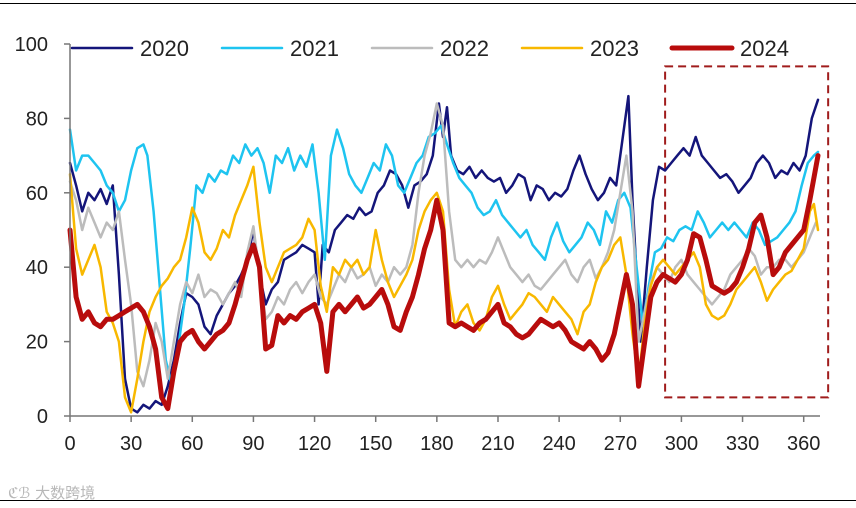  What do you see at coordinates (764, 48) in the screenshot?
I see `legend-label-2024: 2024` at bounding box center [764, 48].